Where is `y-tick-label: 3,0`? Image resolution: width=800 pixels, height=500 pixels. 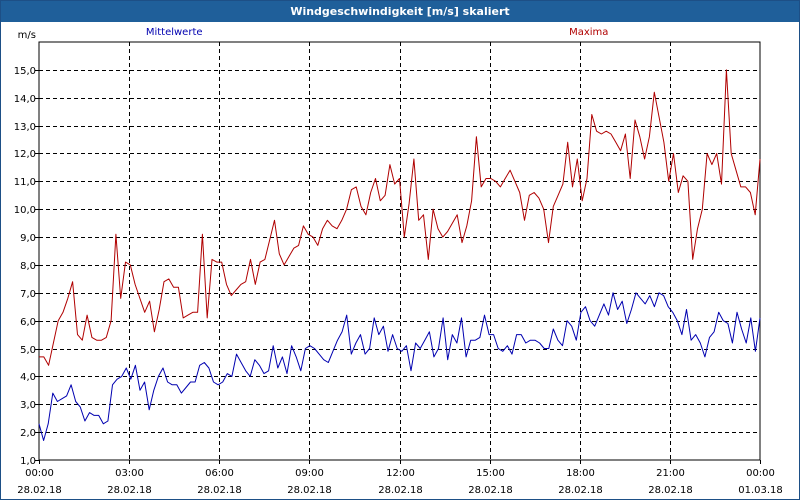 y-tick-label: 3,0 is located at coordinates (28, 405).